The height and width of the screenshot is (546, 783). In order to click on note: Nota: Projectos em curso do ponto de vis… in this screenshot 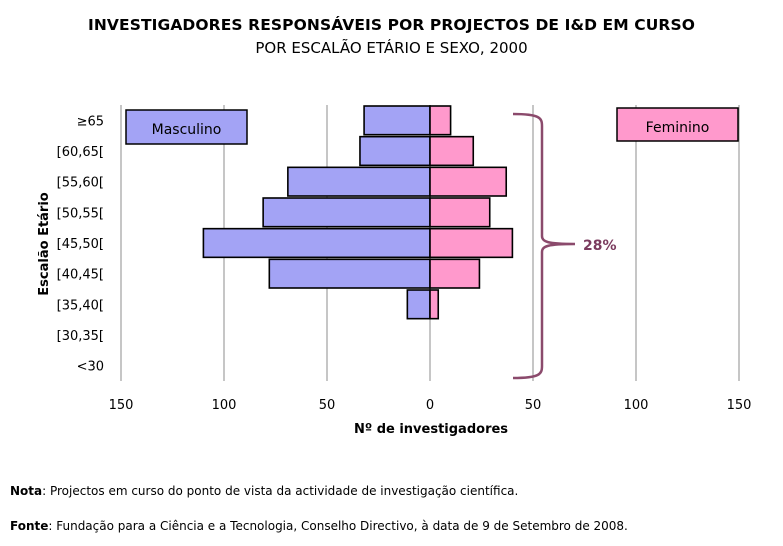, I will do `click(264, 491)`.